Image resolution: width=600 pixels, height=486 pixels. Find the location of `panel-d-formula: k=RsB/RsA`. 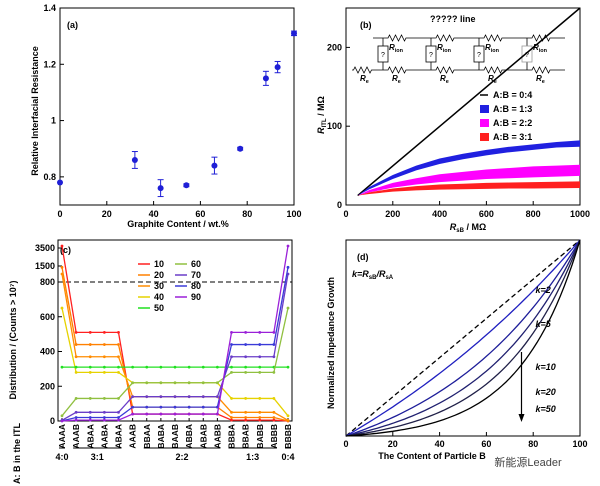

panel-d-formula: k=RsB/RsA is located at coordinates (373, 275).